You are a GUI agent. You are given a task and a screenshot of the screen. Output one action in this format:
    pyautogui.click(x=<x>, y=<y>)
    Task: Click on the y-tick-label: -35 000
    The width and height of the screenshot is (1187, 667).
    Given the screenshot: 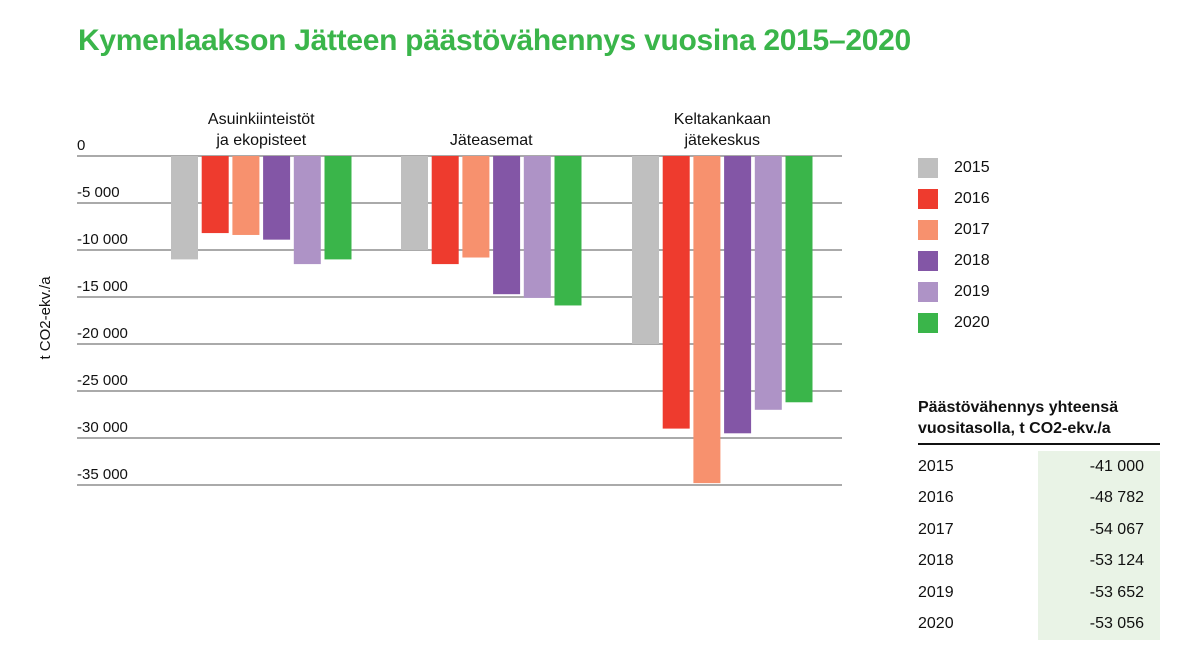 What is the action you would take?
    pyautogui.click(x=102, y=474)
    